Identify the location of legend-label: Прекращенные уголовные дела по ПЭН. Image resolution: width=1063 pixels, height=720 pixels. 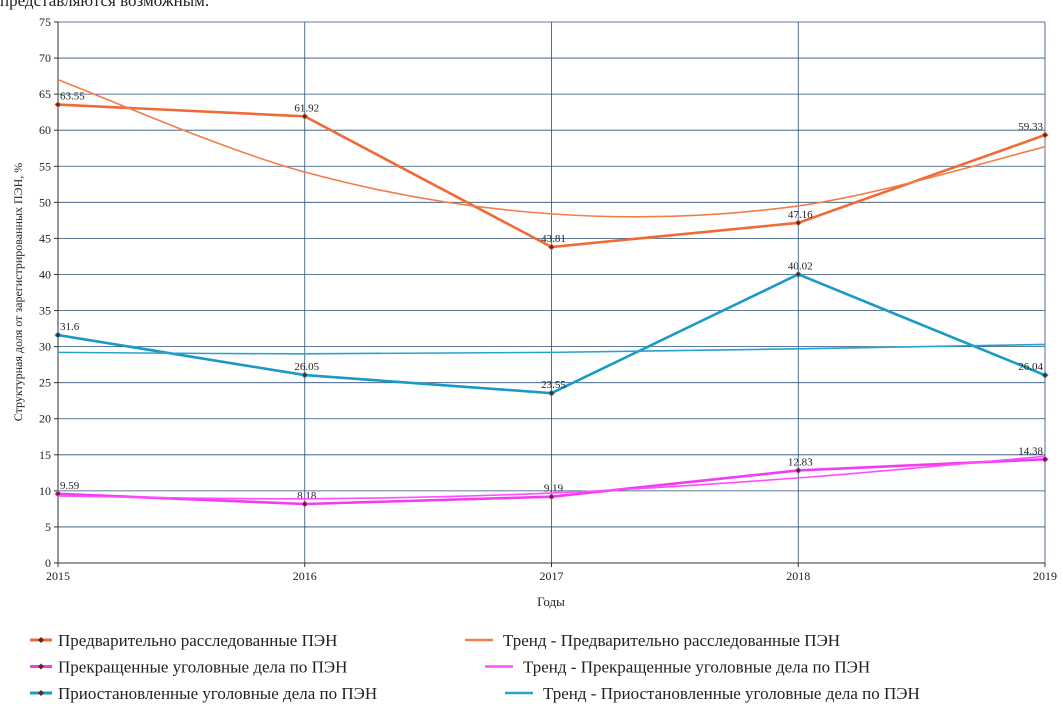
(202, 667).